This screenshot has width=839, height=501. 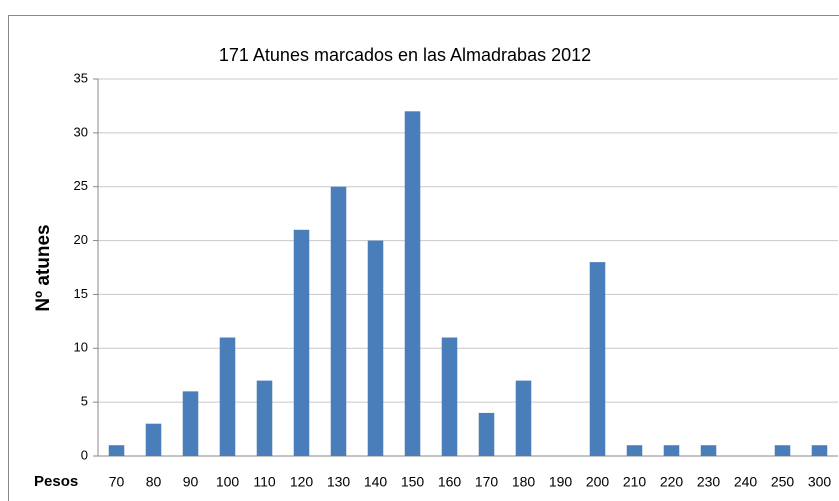 What do you see at coordinates (598, 482) in the screenshot?
I see `x-tick-label: 200` at bounding box center [598, 482].